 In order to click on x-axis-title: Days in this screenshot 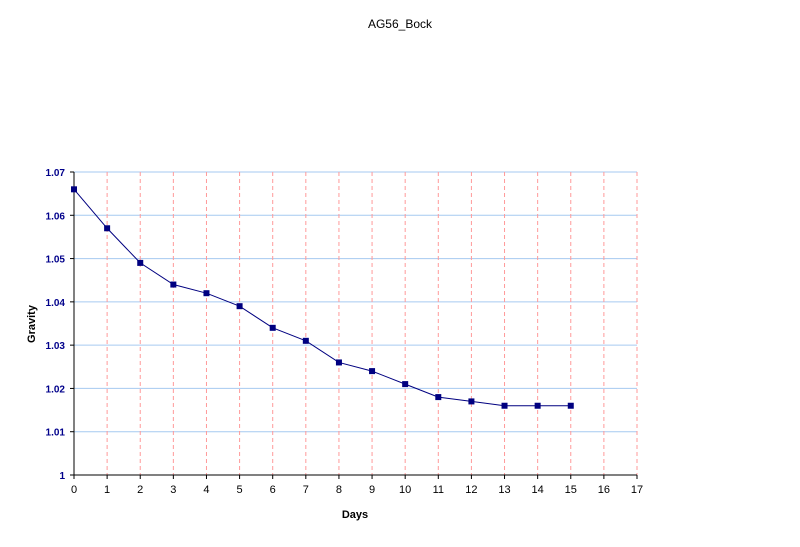, I will do `click(355, 515)`.